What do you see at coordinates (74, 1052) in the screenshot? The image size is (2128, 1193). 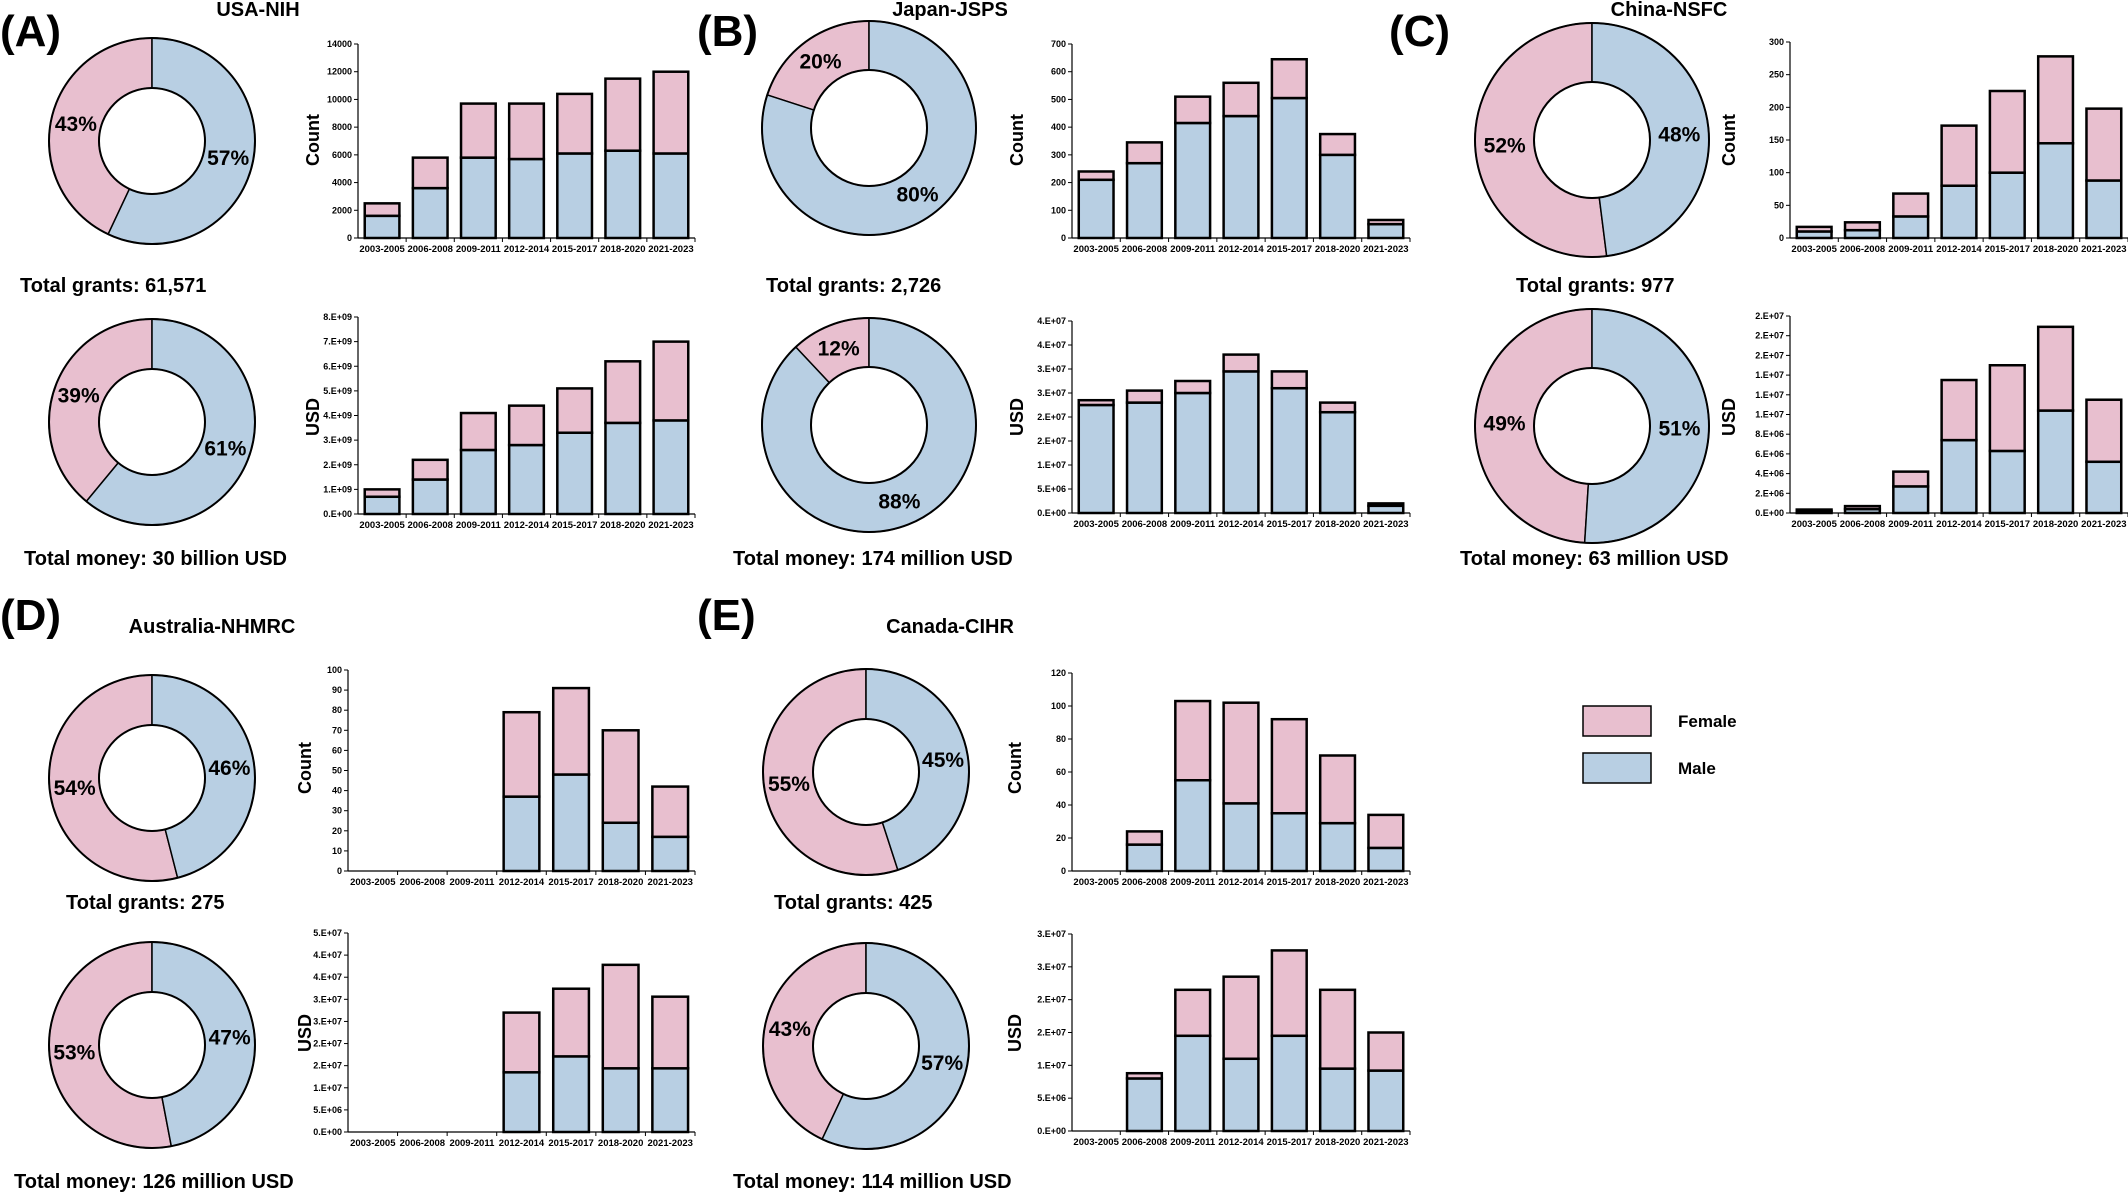 I see `female-percent-label: 53%` at bounding box center [74, 1052].